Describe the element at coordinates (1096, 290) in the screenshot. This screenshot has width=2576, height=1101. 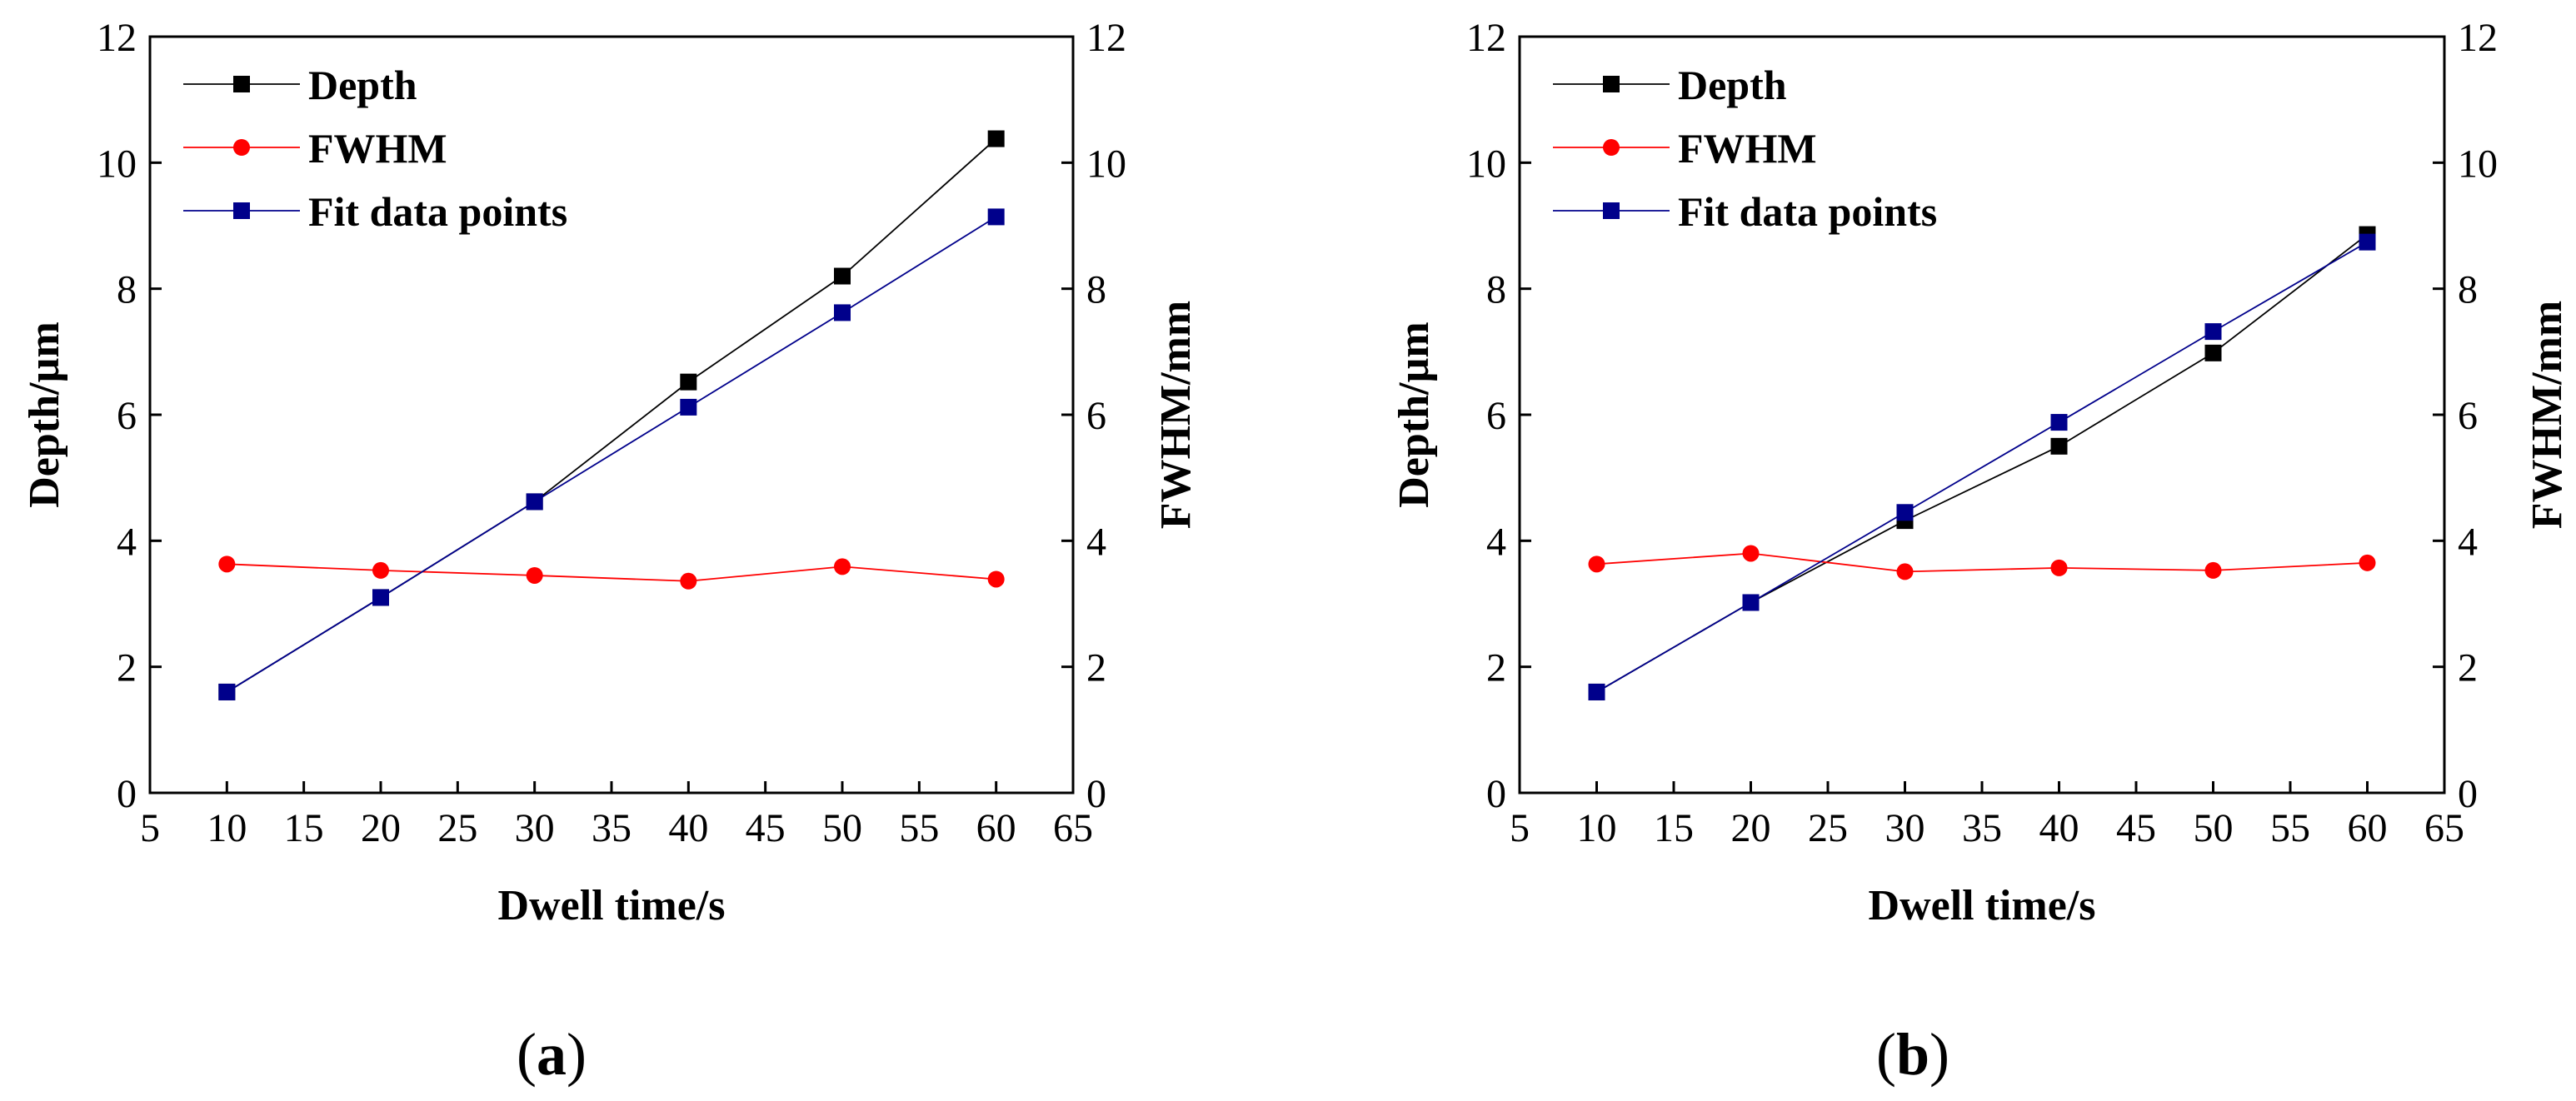
I see `y2-tick-label: 8` at that location.